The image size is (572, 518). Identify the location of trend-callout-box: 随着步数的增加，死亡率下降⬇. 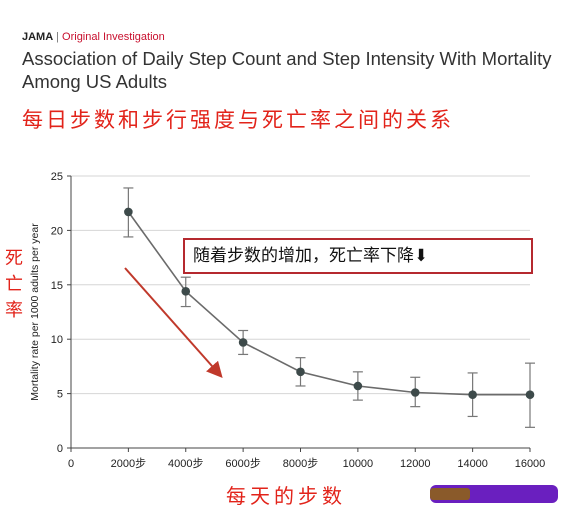
(358, 256).